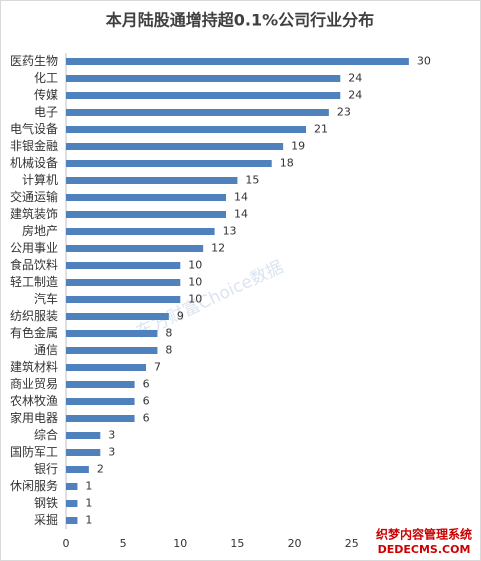 The width and height of the screenshot is (481, 561). I want to click on y-tick-label: 农林牧渔, so click(34, 401).